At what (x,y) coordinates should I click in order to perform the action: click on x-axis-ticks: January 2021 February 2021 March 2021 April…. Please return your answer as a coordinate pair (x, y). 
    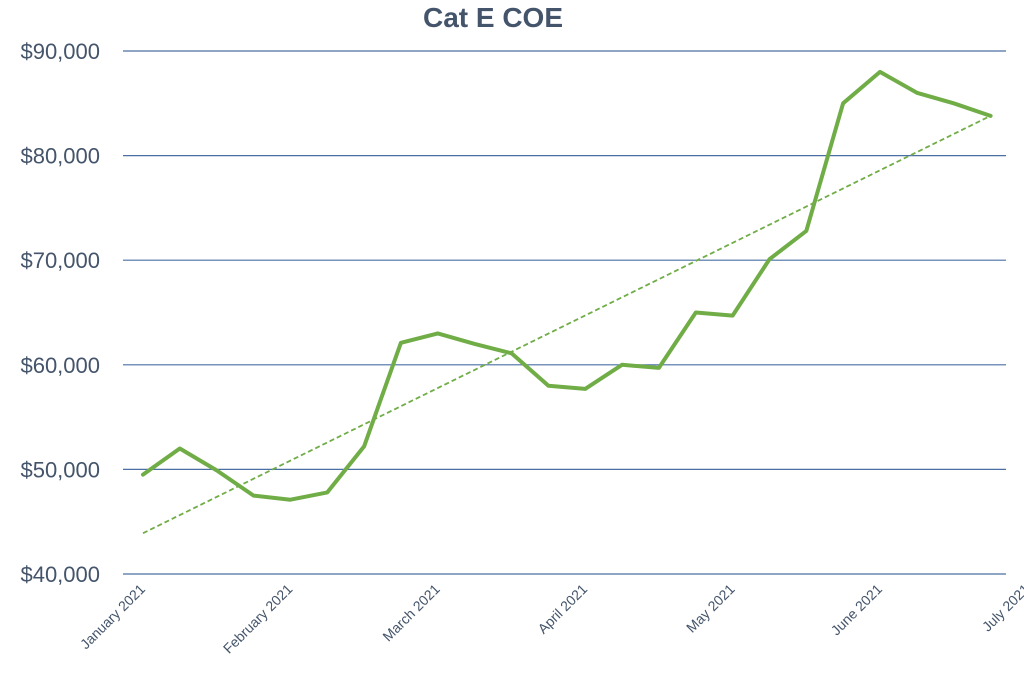
    Looking at the image, I should click on (550, 619).